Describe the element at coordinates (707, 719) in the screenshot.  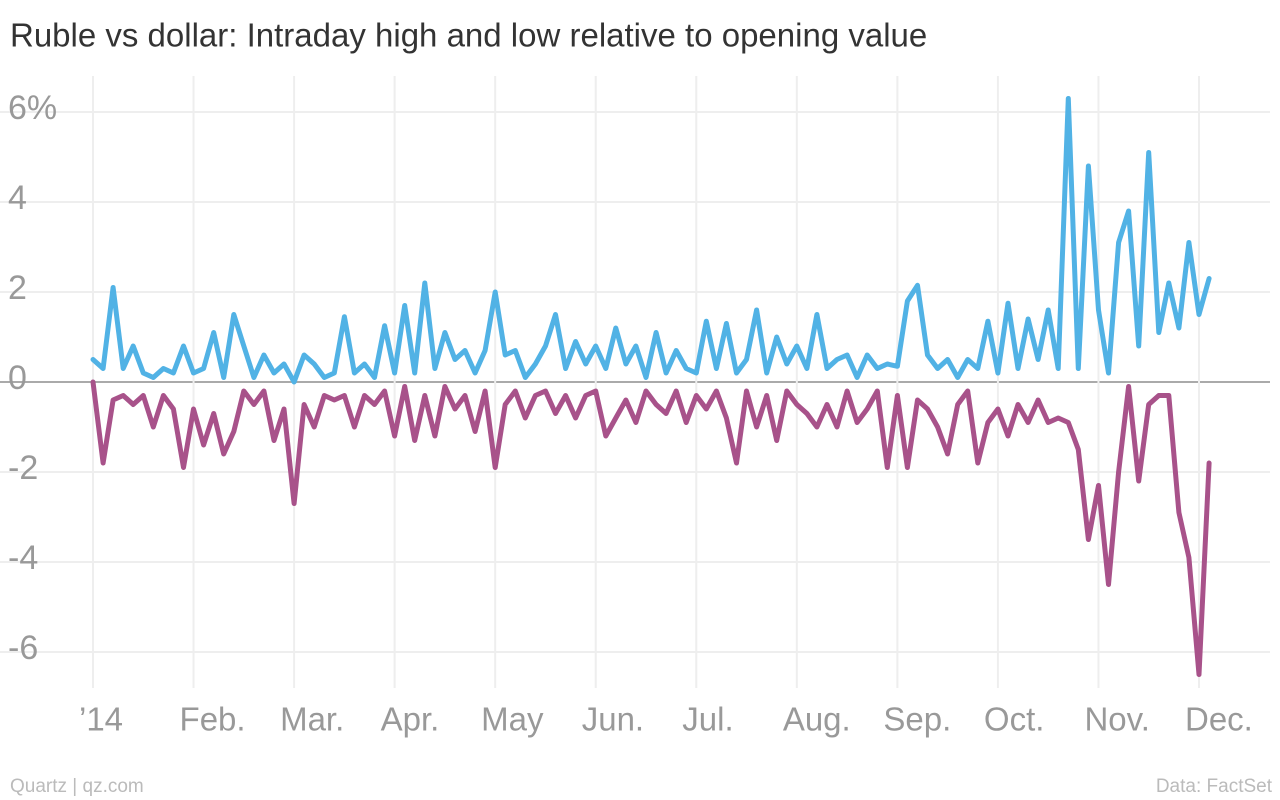
I see `x-tick-label: Jul.` at that location.